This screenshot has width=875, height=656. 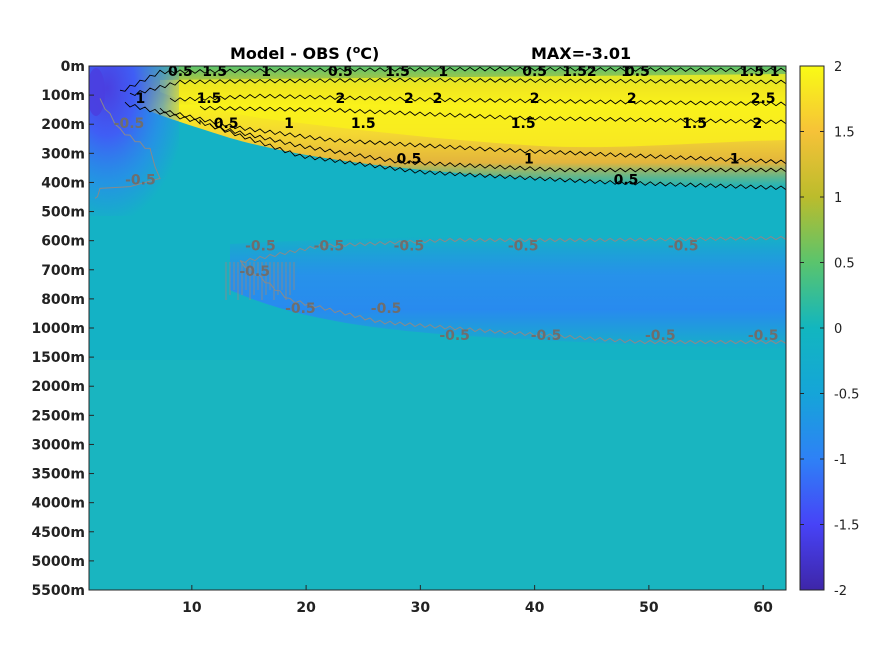 I want to click on chart-subtitle: MAX=-3.01, so click(x=581, y=53).